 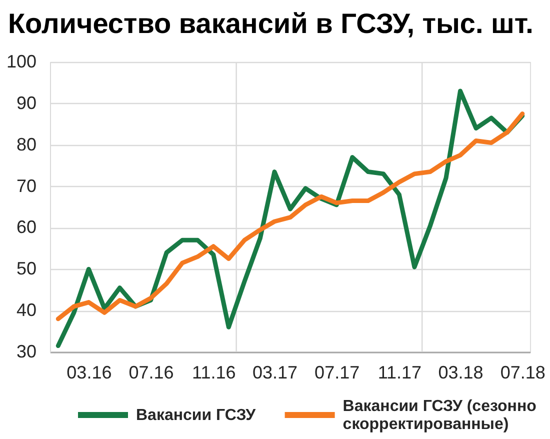 I want to click on x-tick-label: 03.18, so click(x=461, y=372).